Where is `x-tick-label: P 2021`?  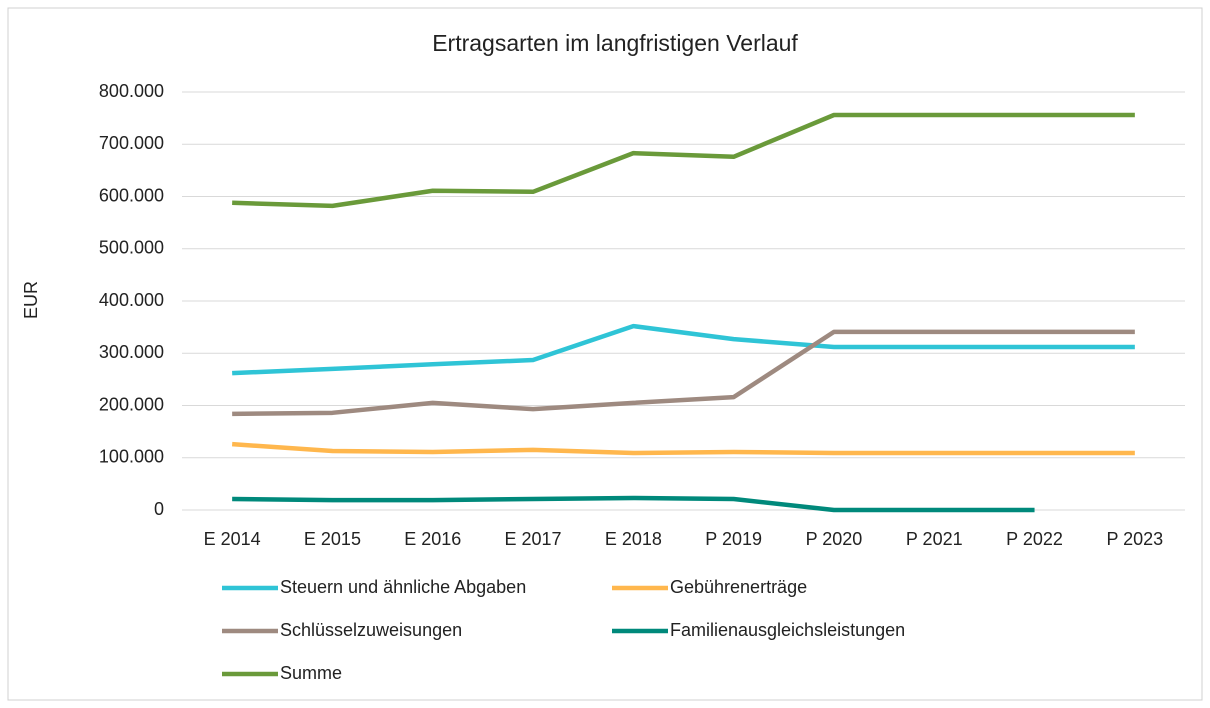
x-tick-label: P 2021 is located at coordinates (934, 539).